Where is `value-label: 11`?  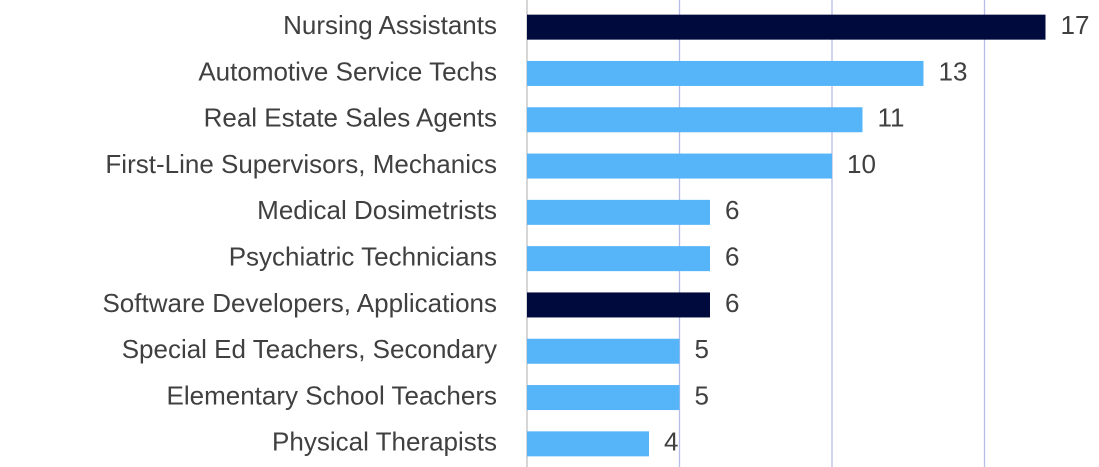
value-label: 11 is located at coordinates (891, 118).